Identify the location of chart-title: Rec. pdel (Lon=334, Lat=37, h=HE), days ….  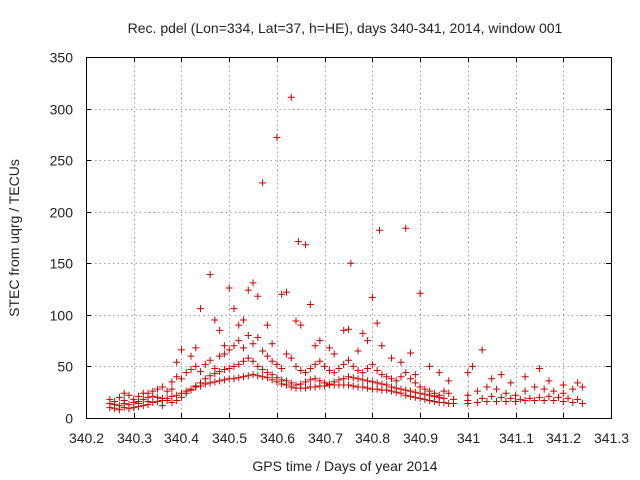
(345, 28).